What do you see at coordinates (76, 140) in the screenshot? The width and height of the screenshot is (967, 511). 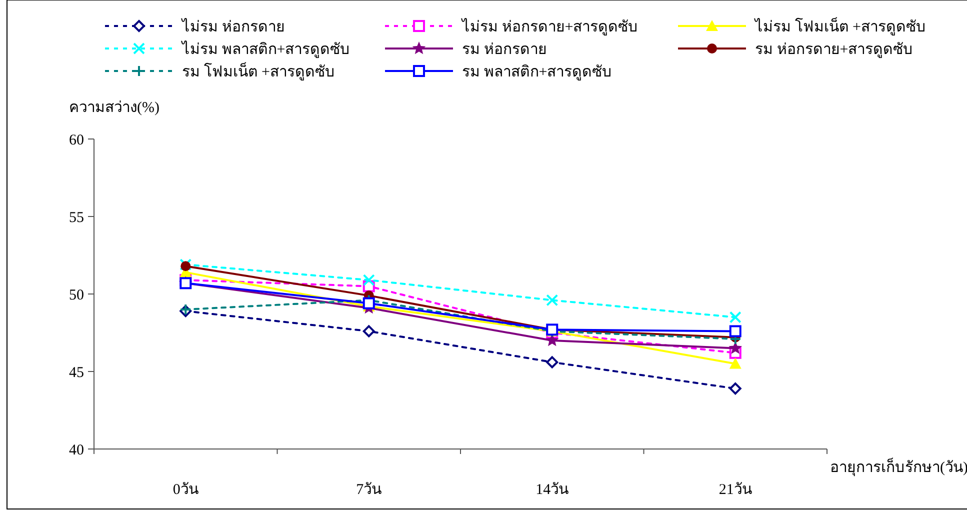 I see `y-tick-label: 60` at bounding box center [76, 140].